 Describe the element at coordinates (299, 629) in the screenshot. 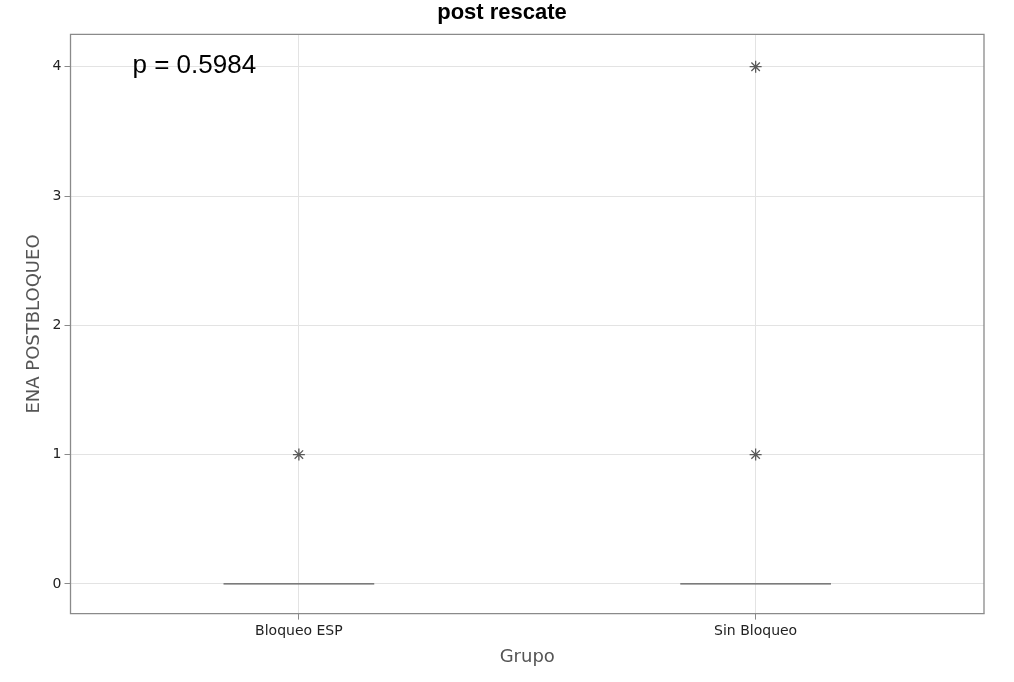

I see `x-tick-label: Bloqueo ESP` at that location.